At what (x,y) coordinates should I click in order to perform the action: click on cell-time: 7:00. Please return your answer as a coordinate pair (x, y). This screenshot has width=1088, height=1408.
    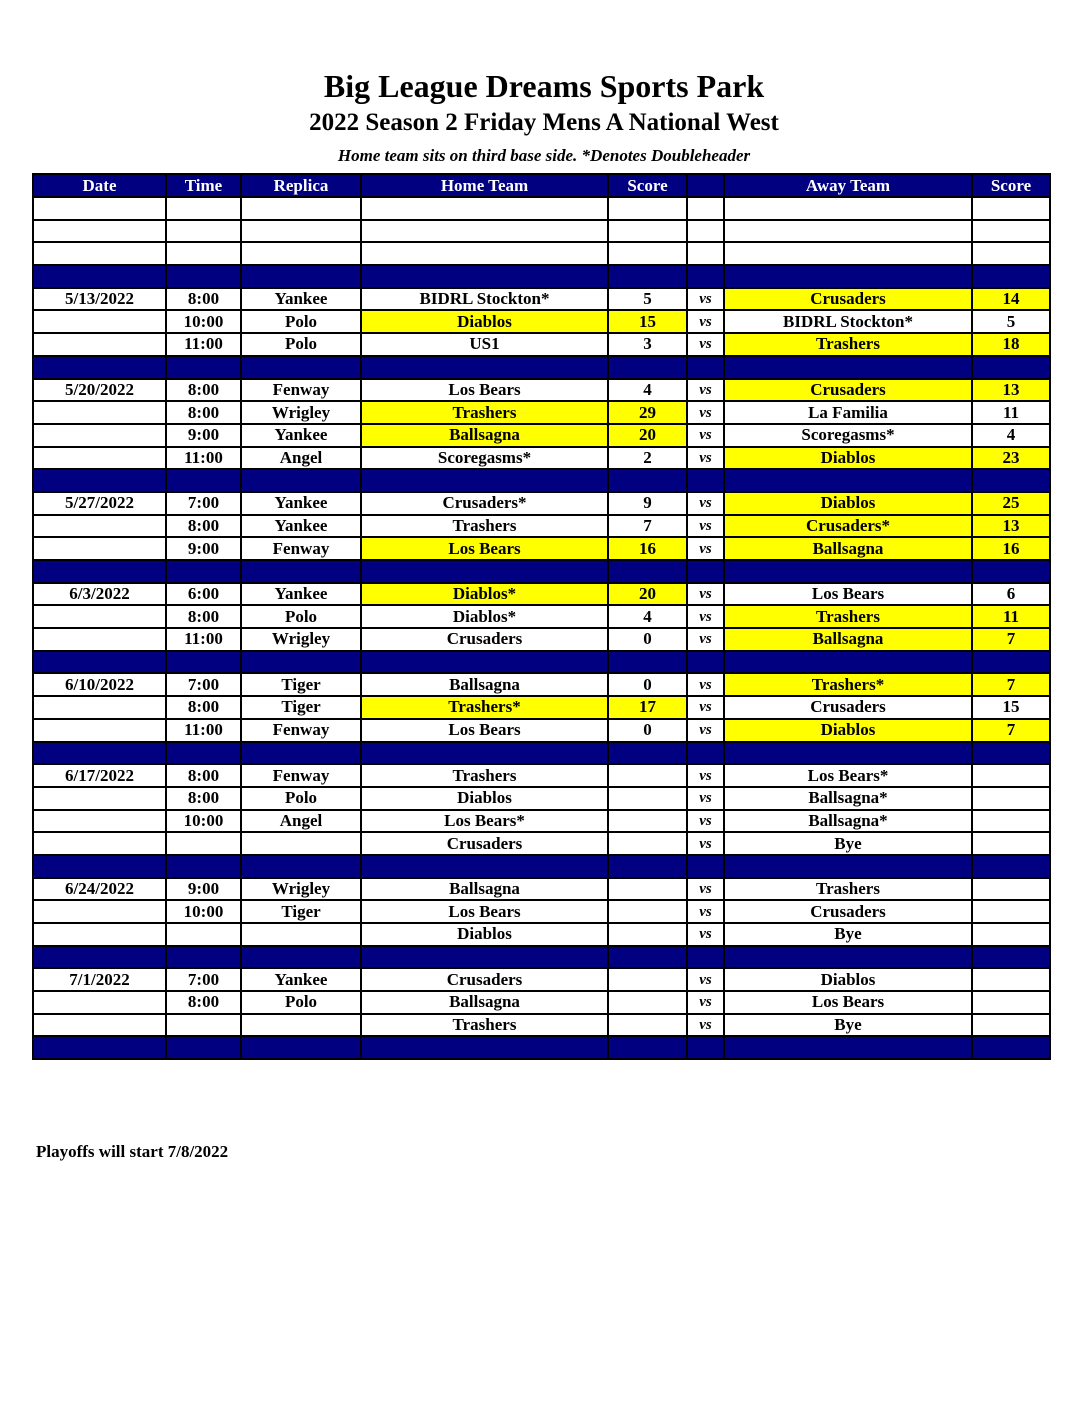
    Looking at the image, I should click on (203, 503).